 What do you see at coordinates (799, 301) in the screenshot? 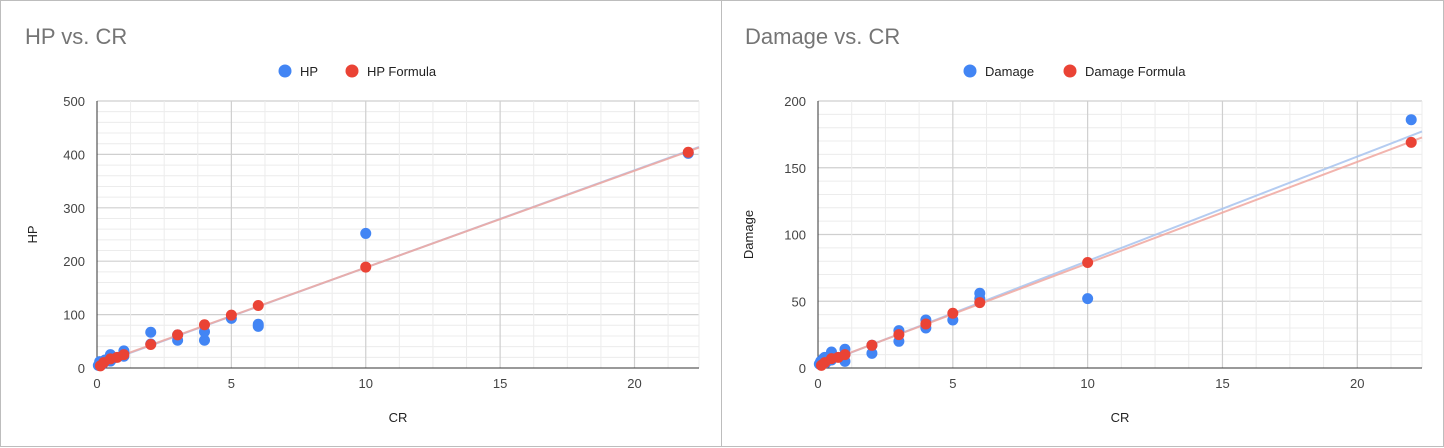
I see `y-tick-label: 50` at bounding box center [799, 301].